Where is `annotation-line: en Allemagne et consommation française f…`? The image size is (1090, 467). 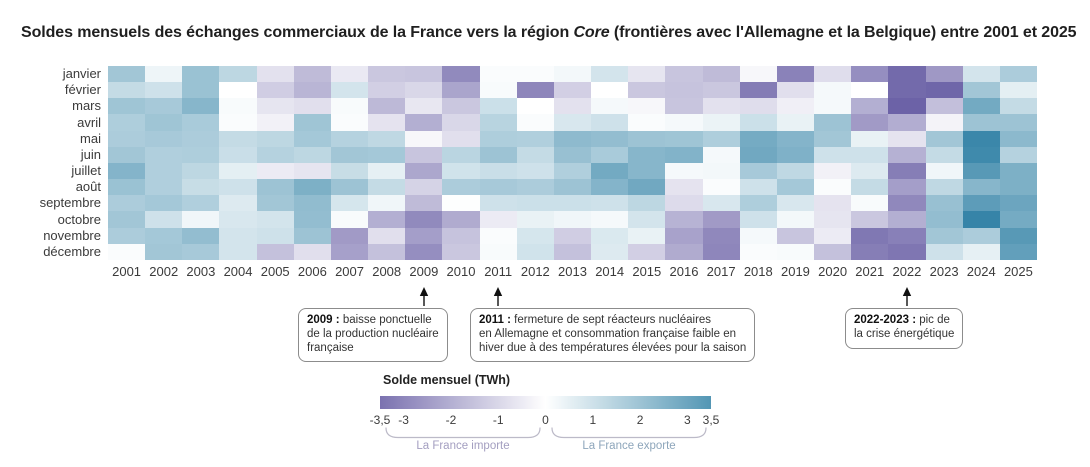 annotation-line: en Allemagne et consommation française f… is located at coordinates (607, 333).